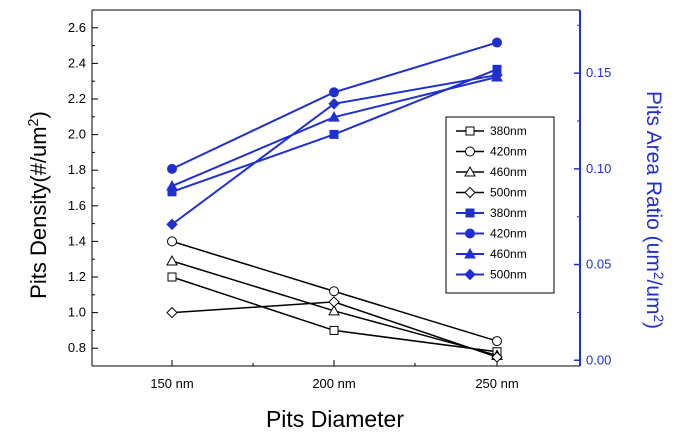  I want to click on y2-tick-label: 0.05, so click(598, 264).